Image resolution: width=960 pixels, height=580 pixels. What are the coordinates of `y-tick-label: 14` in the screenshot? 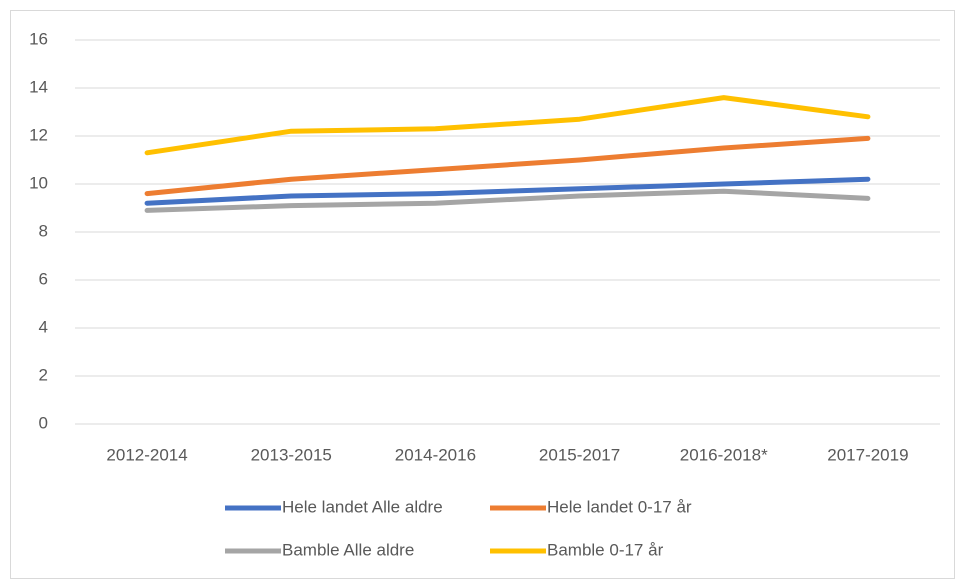 It's located at (38, 86).